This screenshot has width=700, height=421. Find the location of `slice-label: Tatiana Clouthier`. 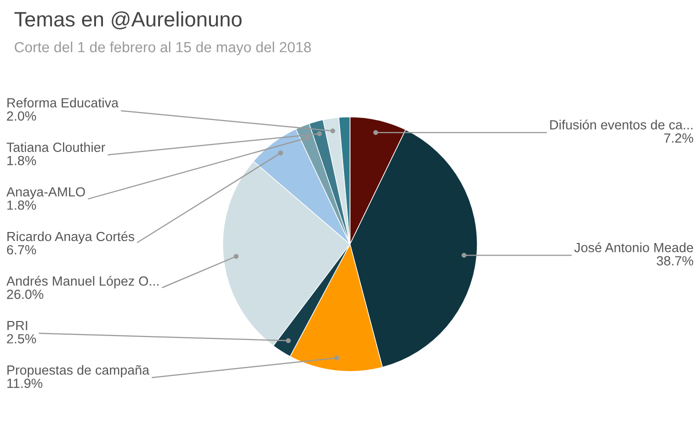

slice-label: Tatiana Clouthier is located at coordinates (56, 147).